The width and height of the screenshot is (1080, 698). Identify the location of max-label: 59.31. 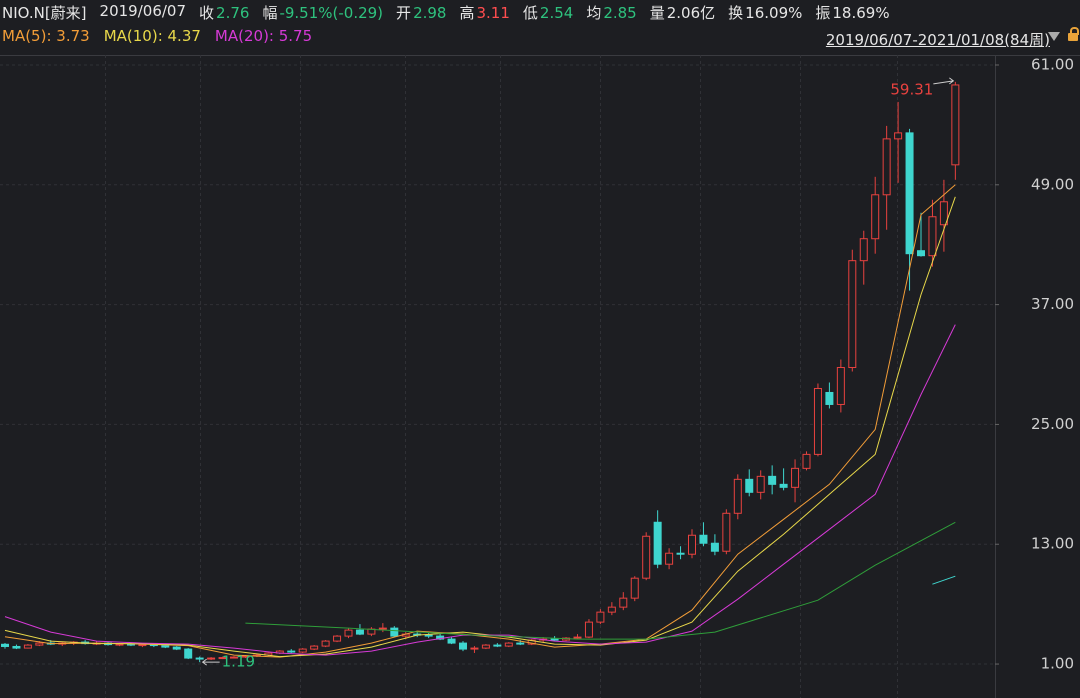
(911, 89).